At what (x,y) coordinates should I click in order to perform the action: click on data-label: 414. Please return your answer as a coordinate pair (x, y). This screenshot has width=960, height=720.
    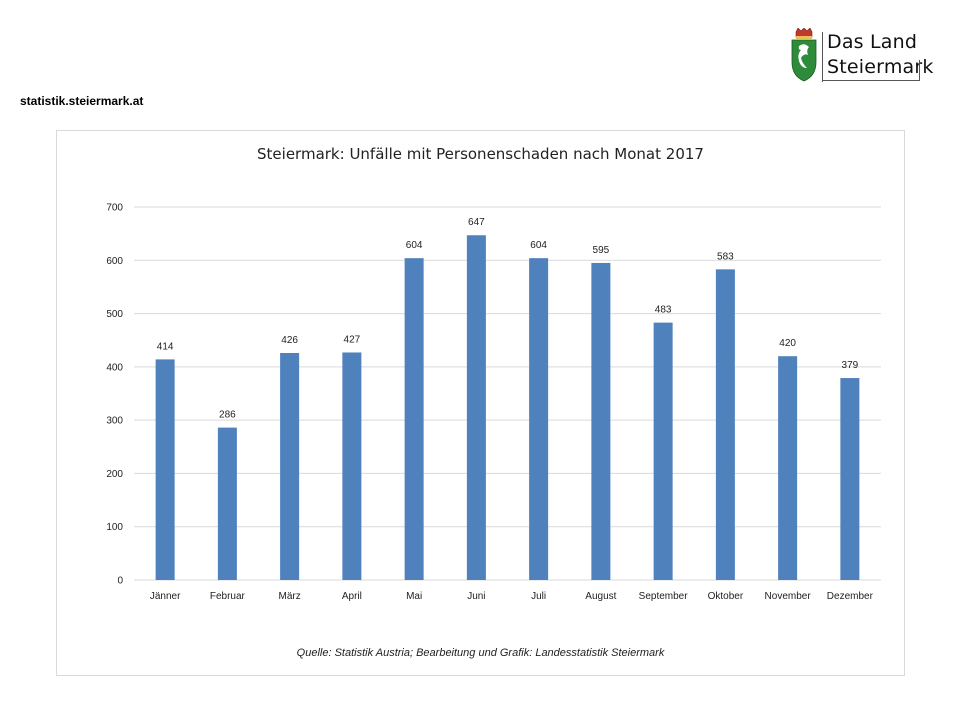
    Looking at the image, I should click on (165, 346).